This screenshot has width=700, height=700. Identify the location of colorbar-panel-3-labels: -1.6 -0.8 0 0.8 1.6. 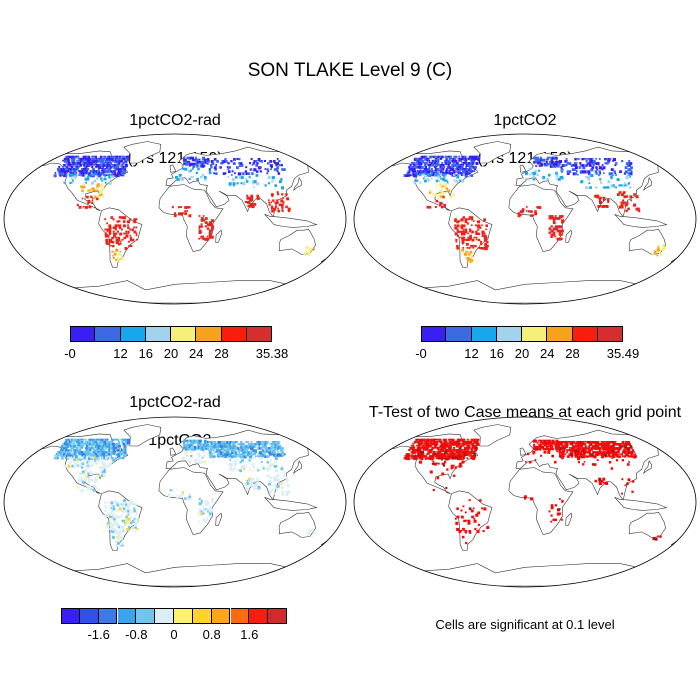
(175, 635).